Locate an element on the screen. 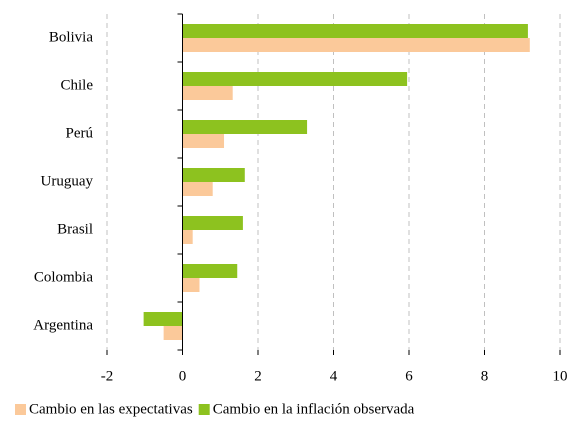 The image size is (570, 426). legend-label: Cambio en las expectativas is located at coordinates (111, 409).